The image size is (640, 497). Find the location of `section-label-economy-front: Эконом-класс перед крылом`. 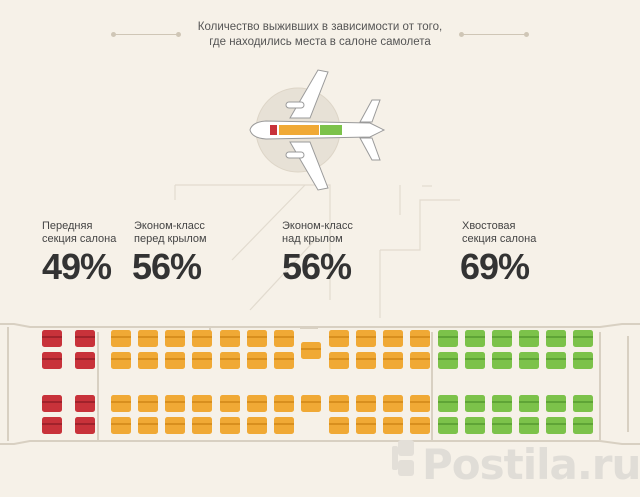

section-label-economy-front: Эконом-класс перед крылом is located at coordinates (170, 232).